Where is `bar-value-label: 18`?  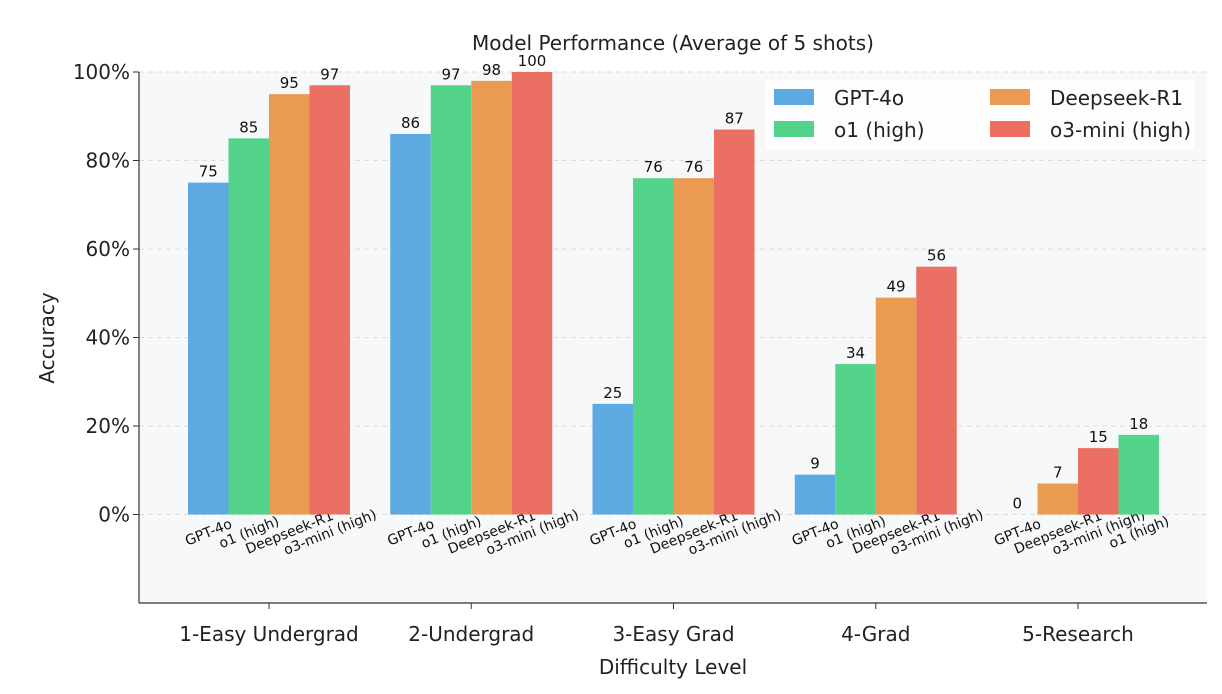 bar-value-label: 18 is located at coordinates (1138, 424).